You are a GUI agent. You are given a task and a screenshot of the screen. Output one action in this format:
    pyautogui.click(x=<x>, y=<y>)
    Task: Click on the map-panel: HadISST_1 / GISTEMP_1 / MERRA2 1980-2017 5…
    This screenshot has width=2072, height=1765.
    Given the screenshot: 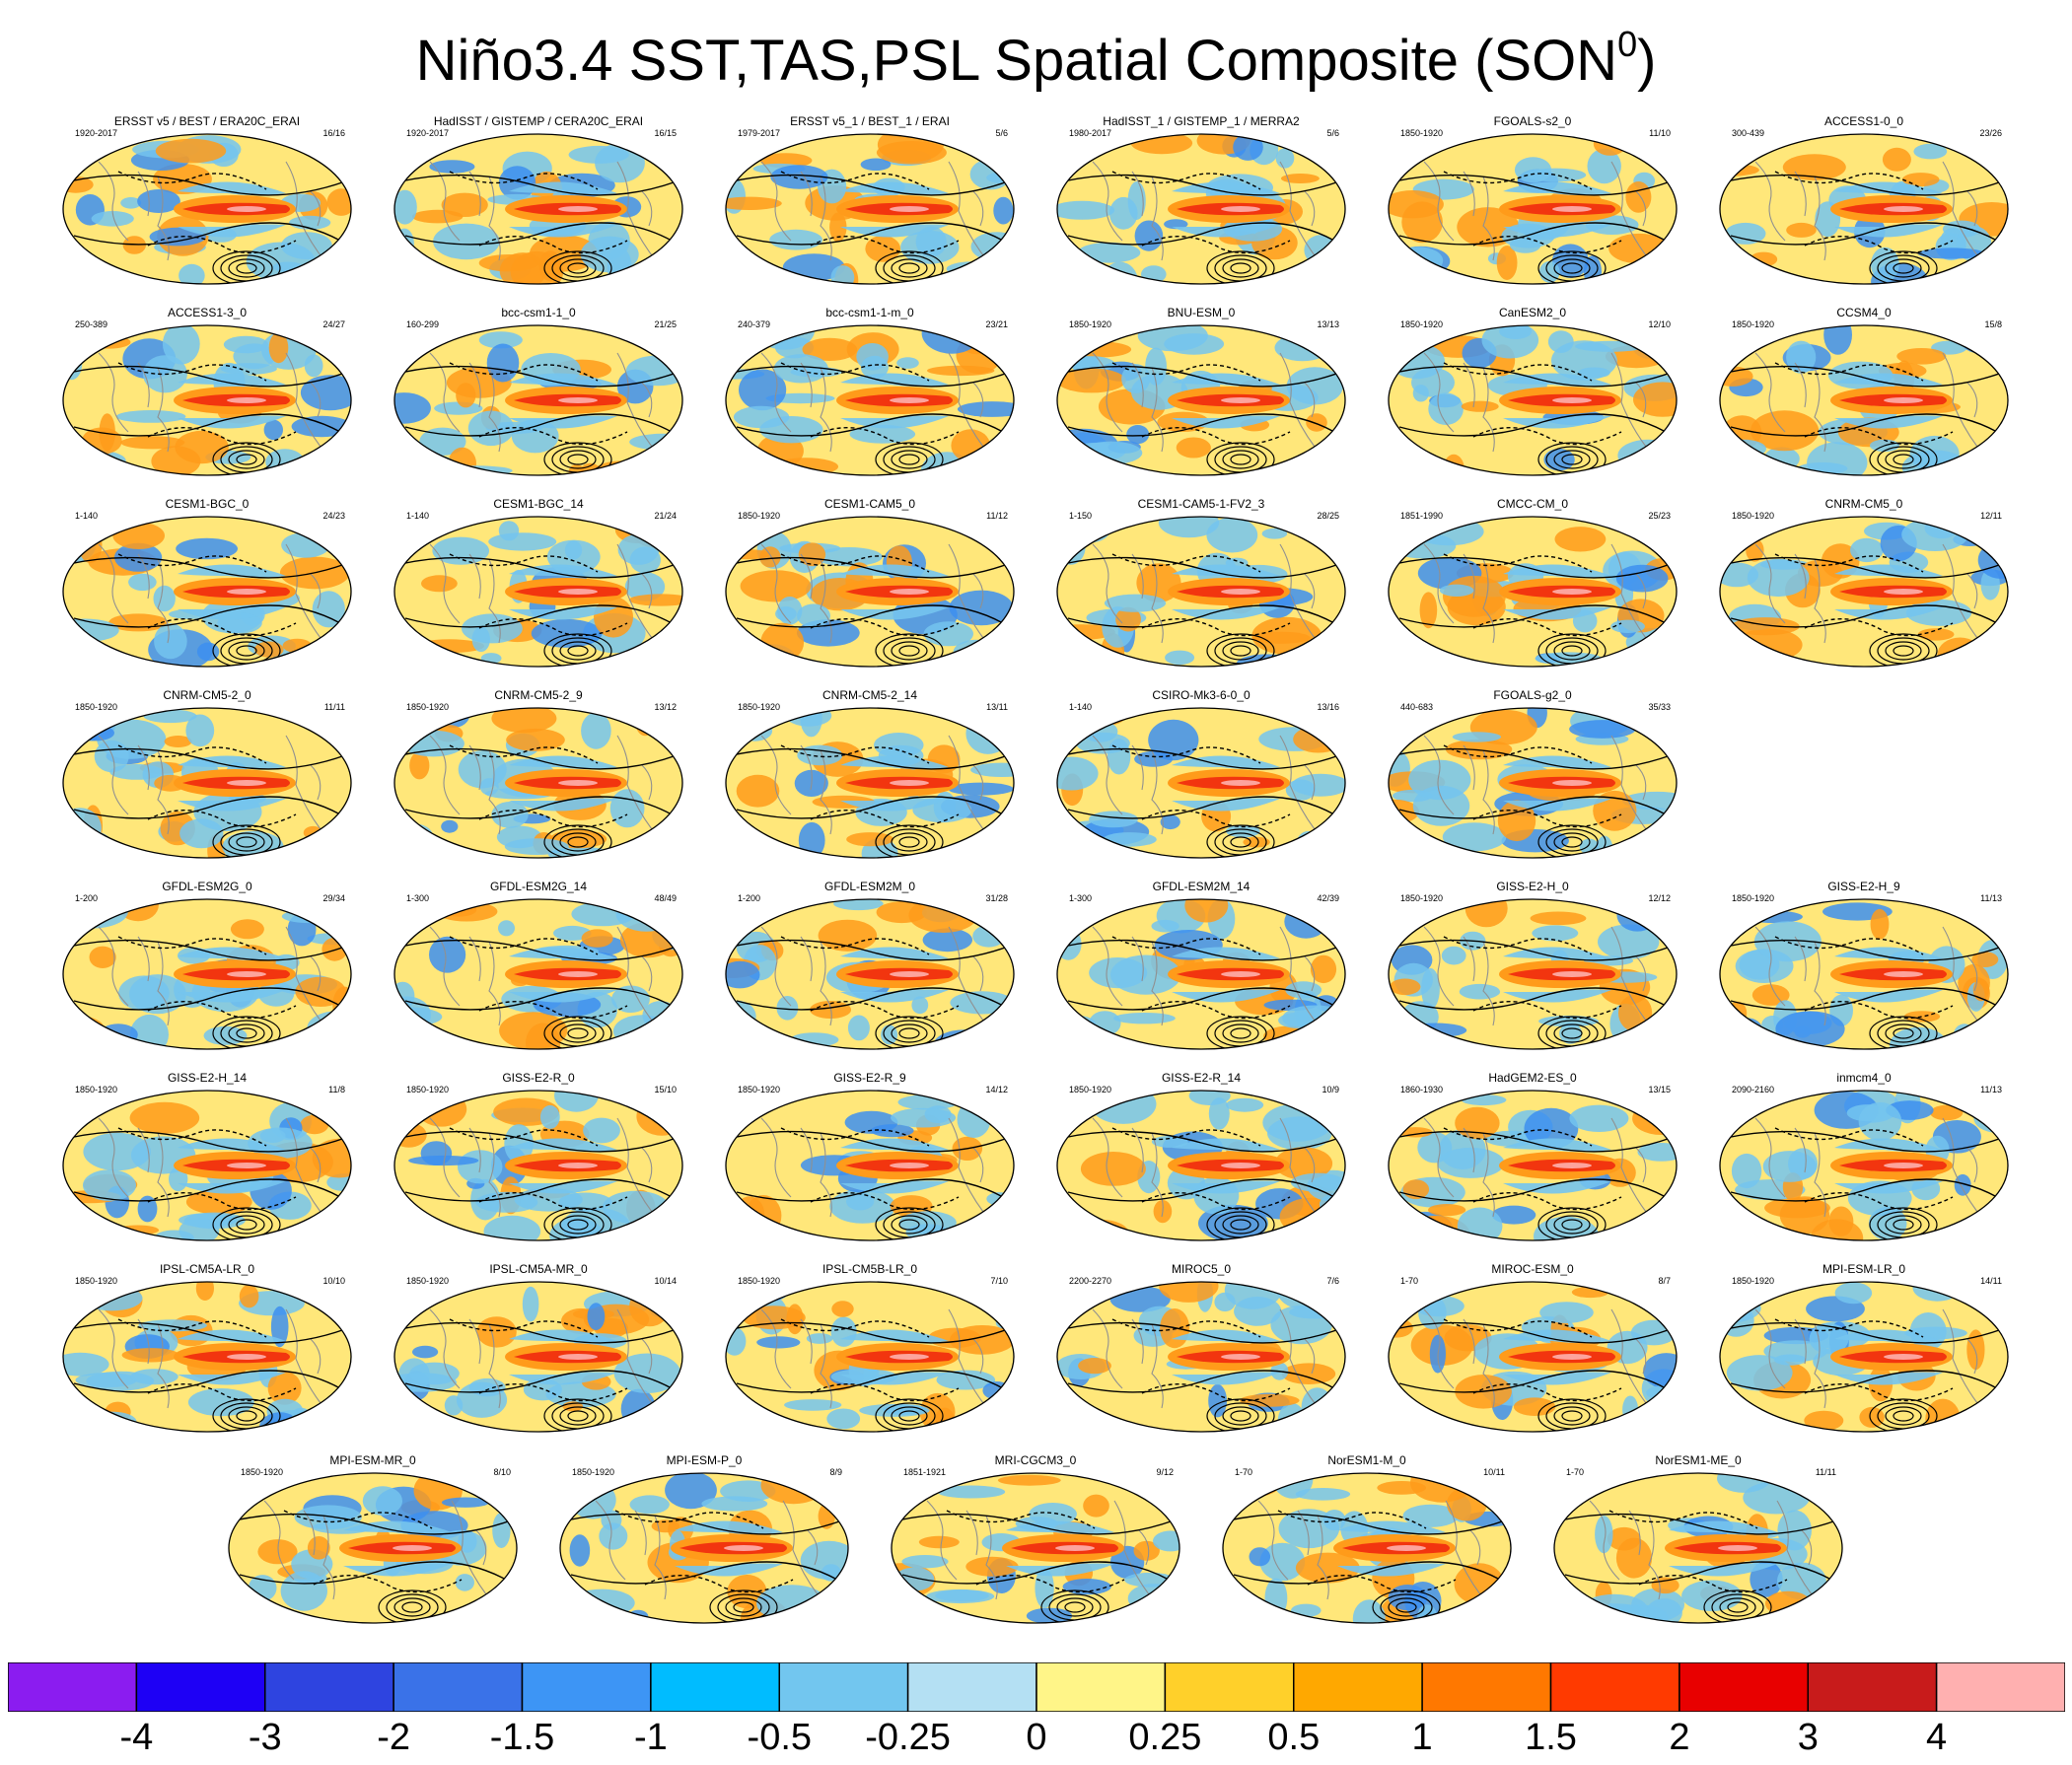 What is the action you would take?
    pyautogui.click(x=1201, y=200)
    